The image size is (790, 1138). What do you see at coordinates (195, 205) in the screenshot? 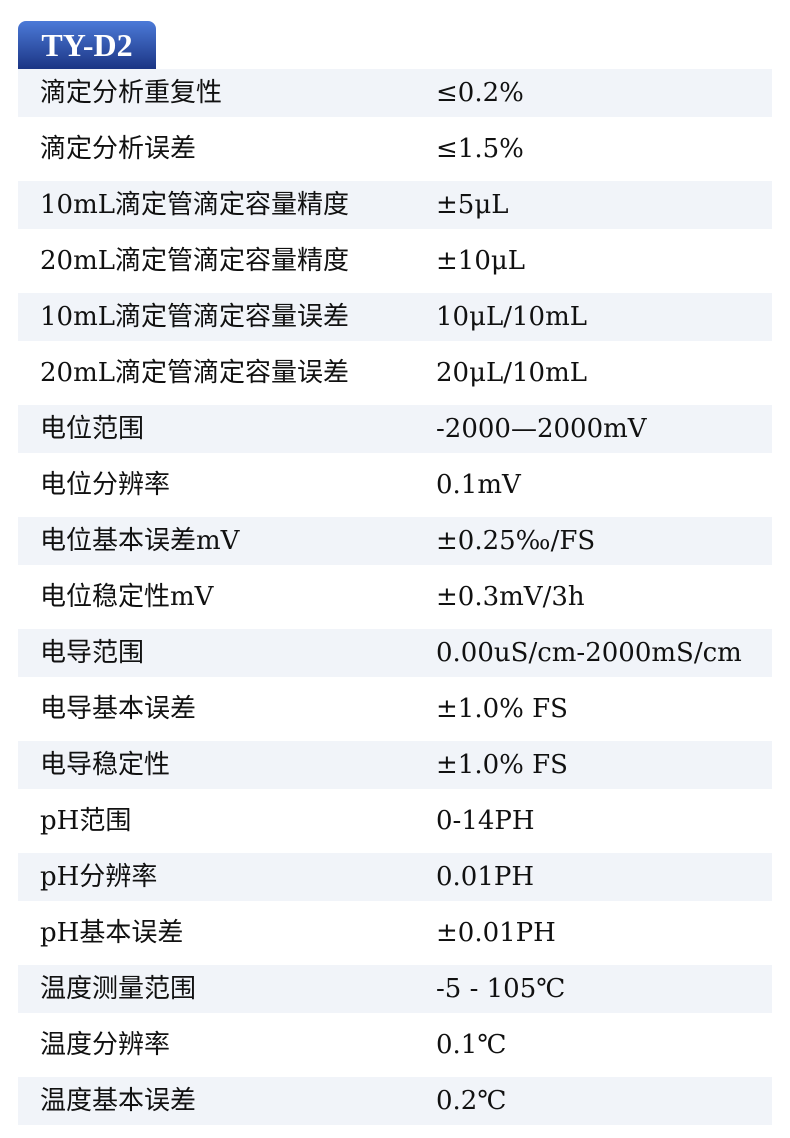
I see `spec-label: 10mL滴定管滴定容量精度` at bounding box center [195, 205].